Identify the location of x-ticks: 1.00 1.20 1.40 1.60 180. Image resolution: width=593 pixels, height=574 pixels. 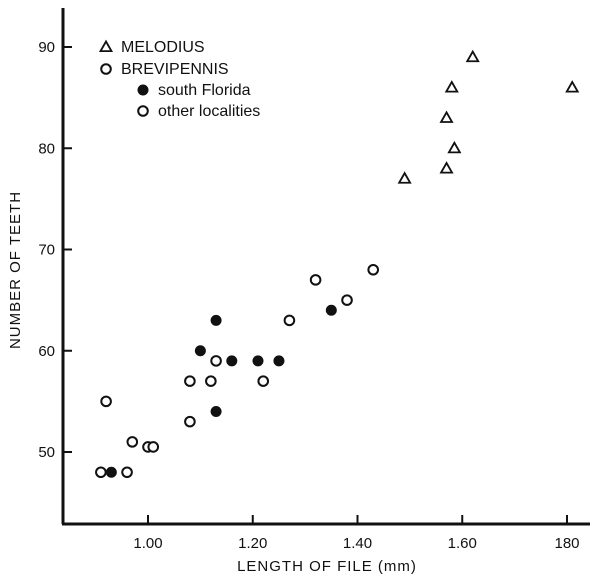
(356, 533).